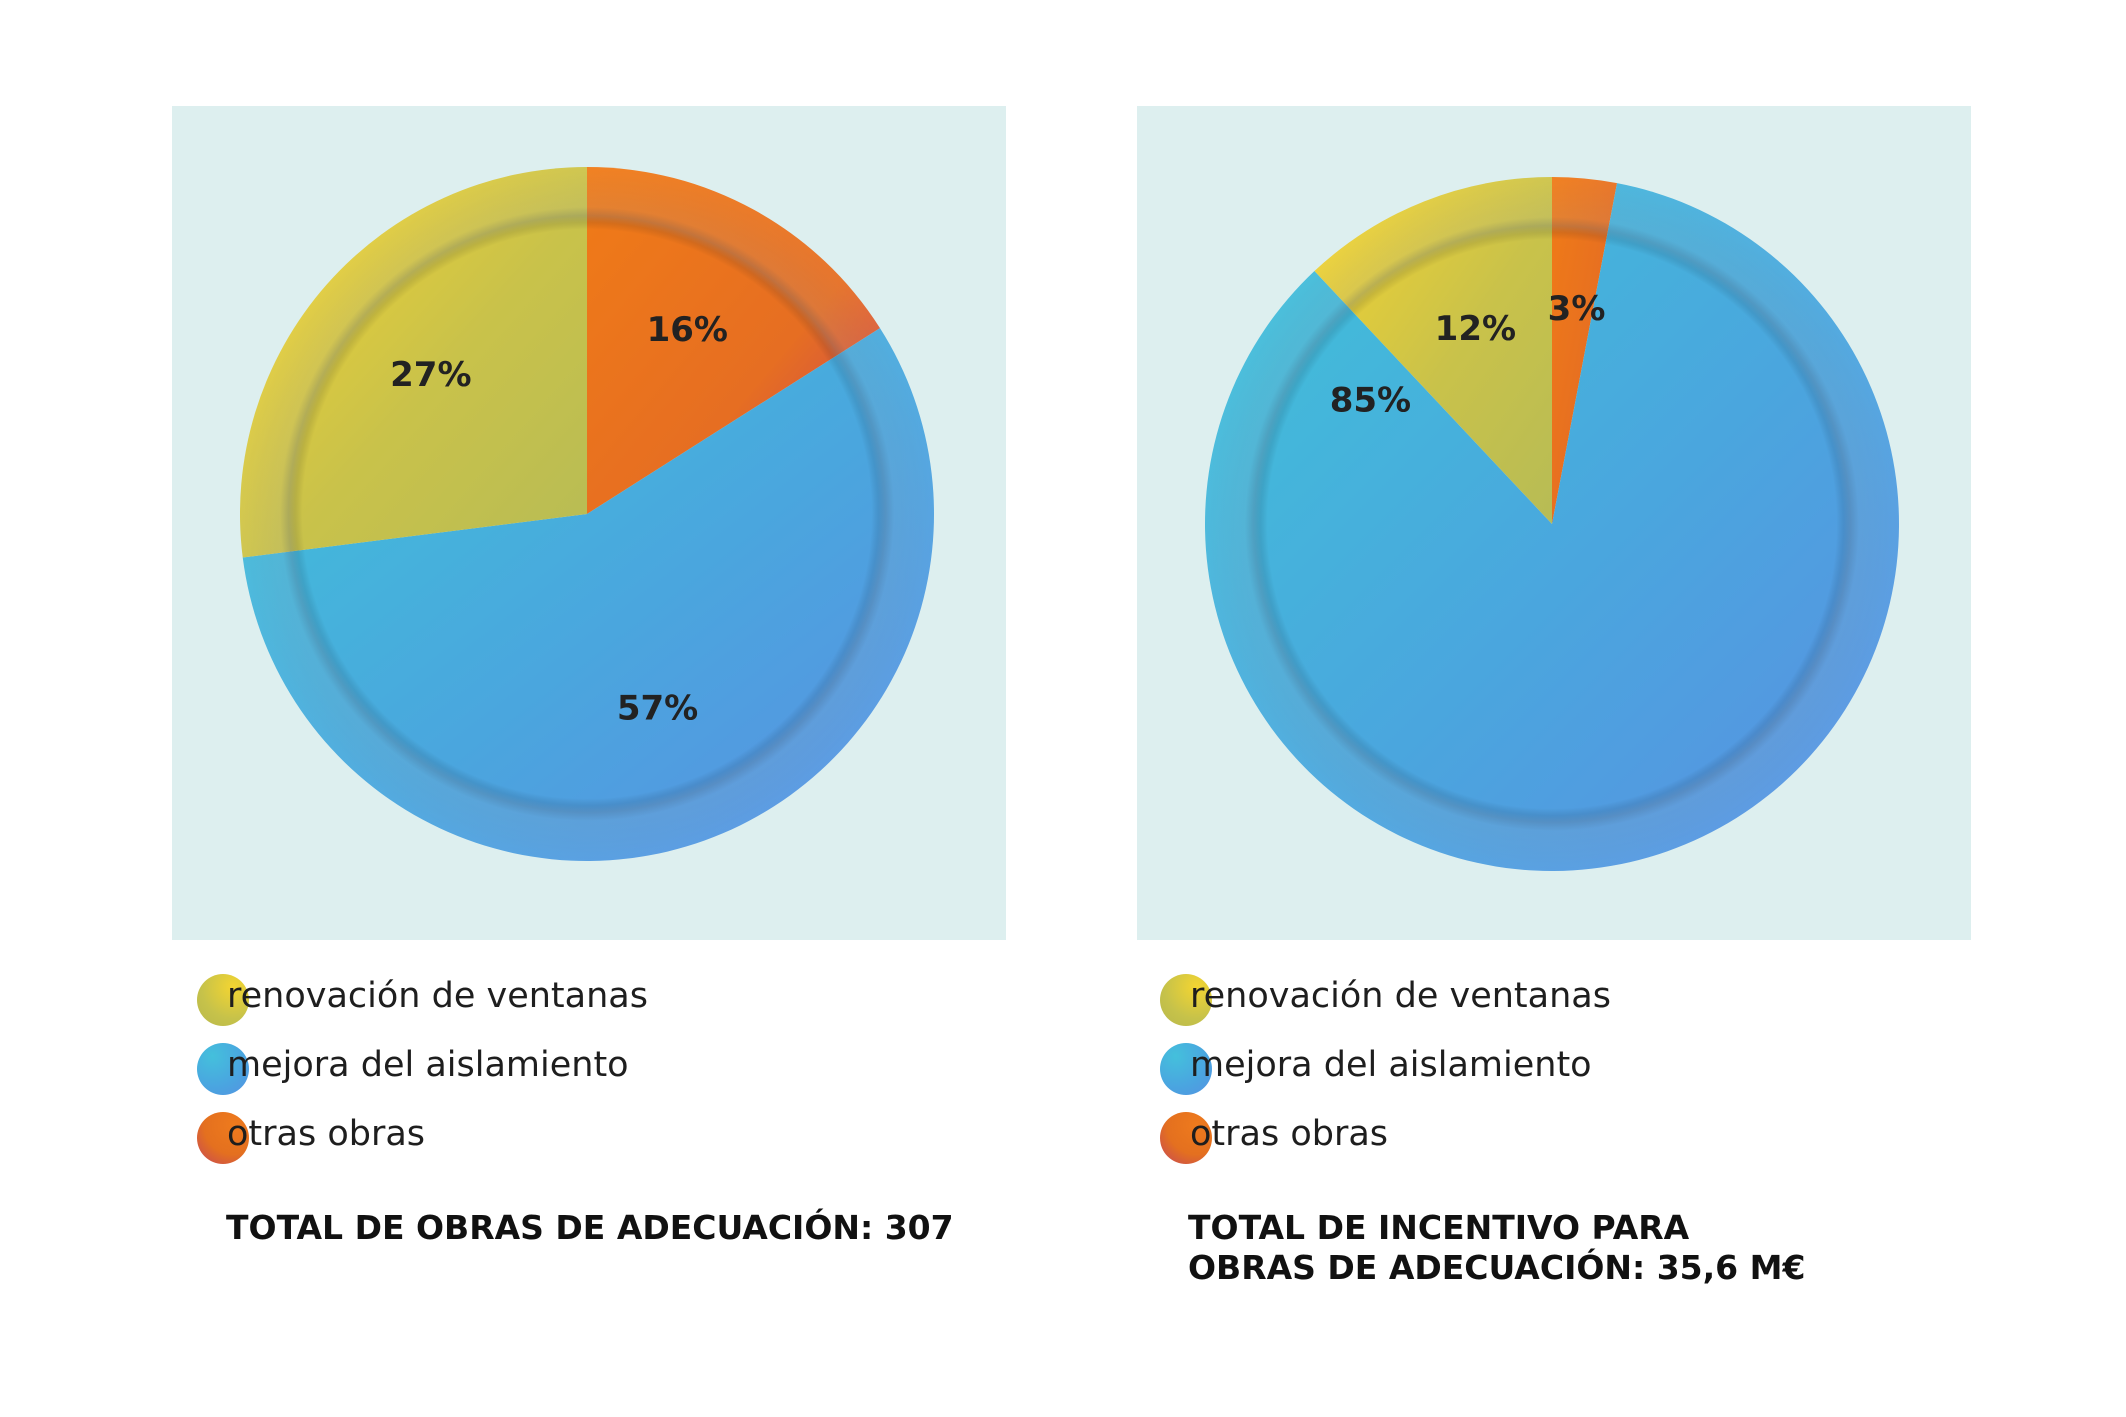 The width and height of the screenshot is (2126, 1417). I want to click on pie-label-otras: 3%, so click(1577, 309).